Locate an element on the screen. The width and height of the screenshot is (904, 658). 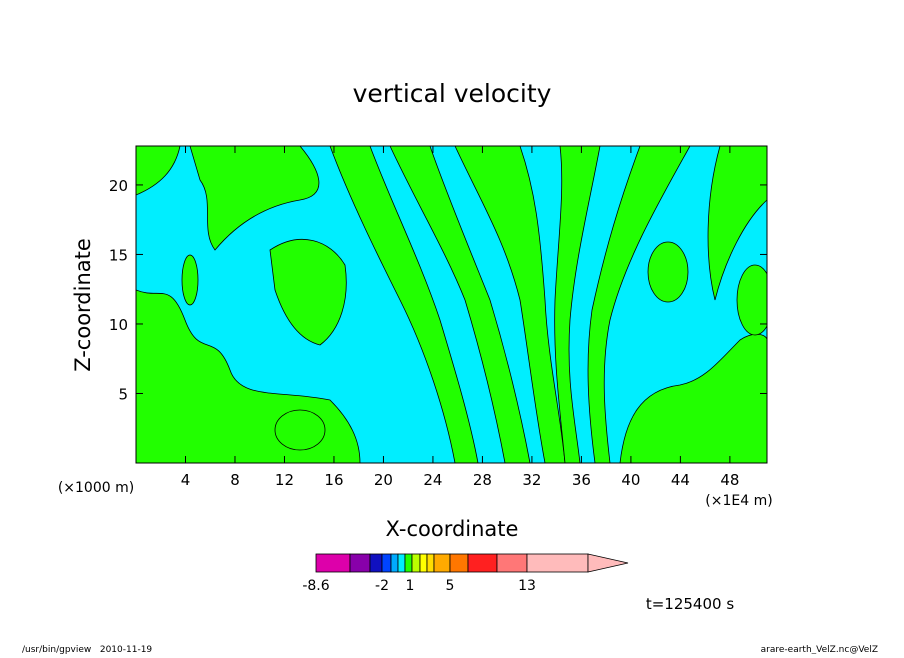
colorbar-label: 5 is located at coordinates (450, 586).